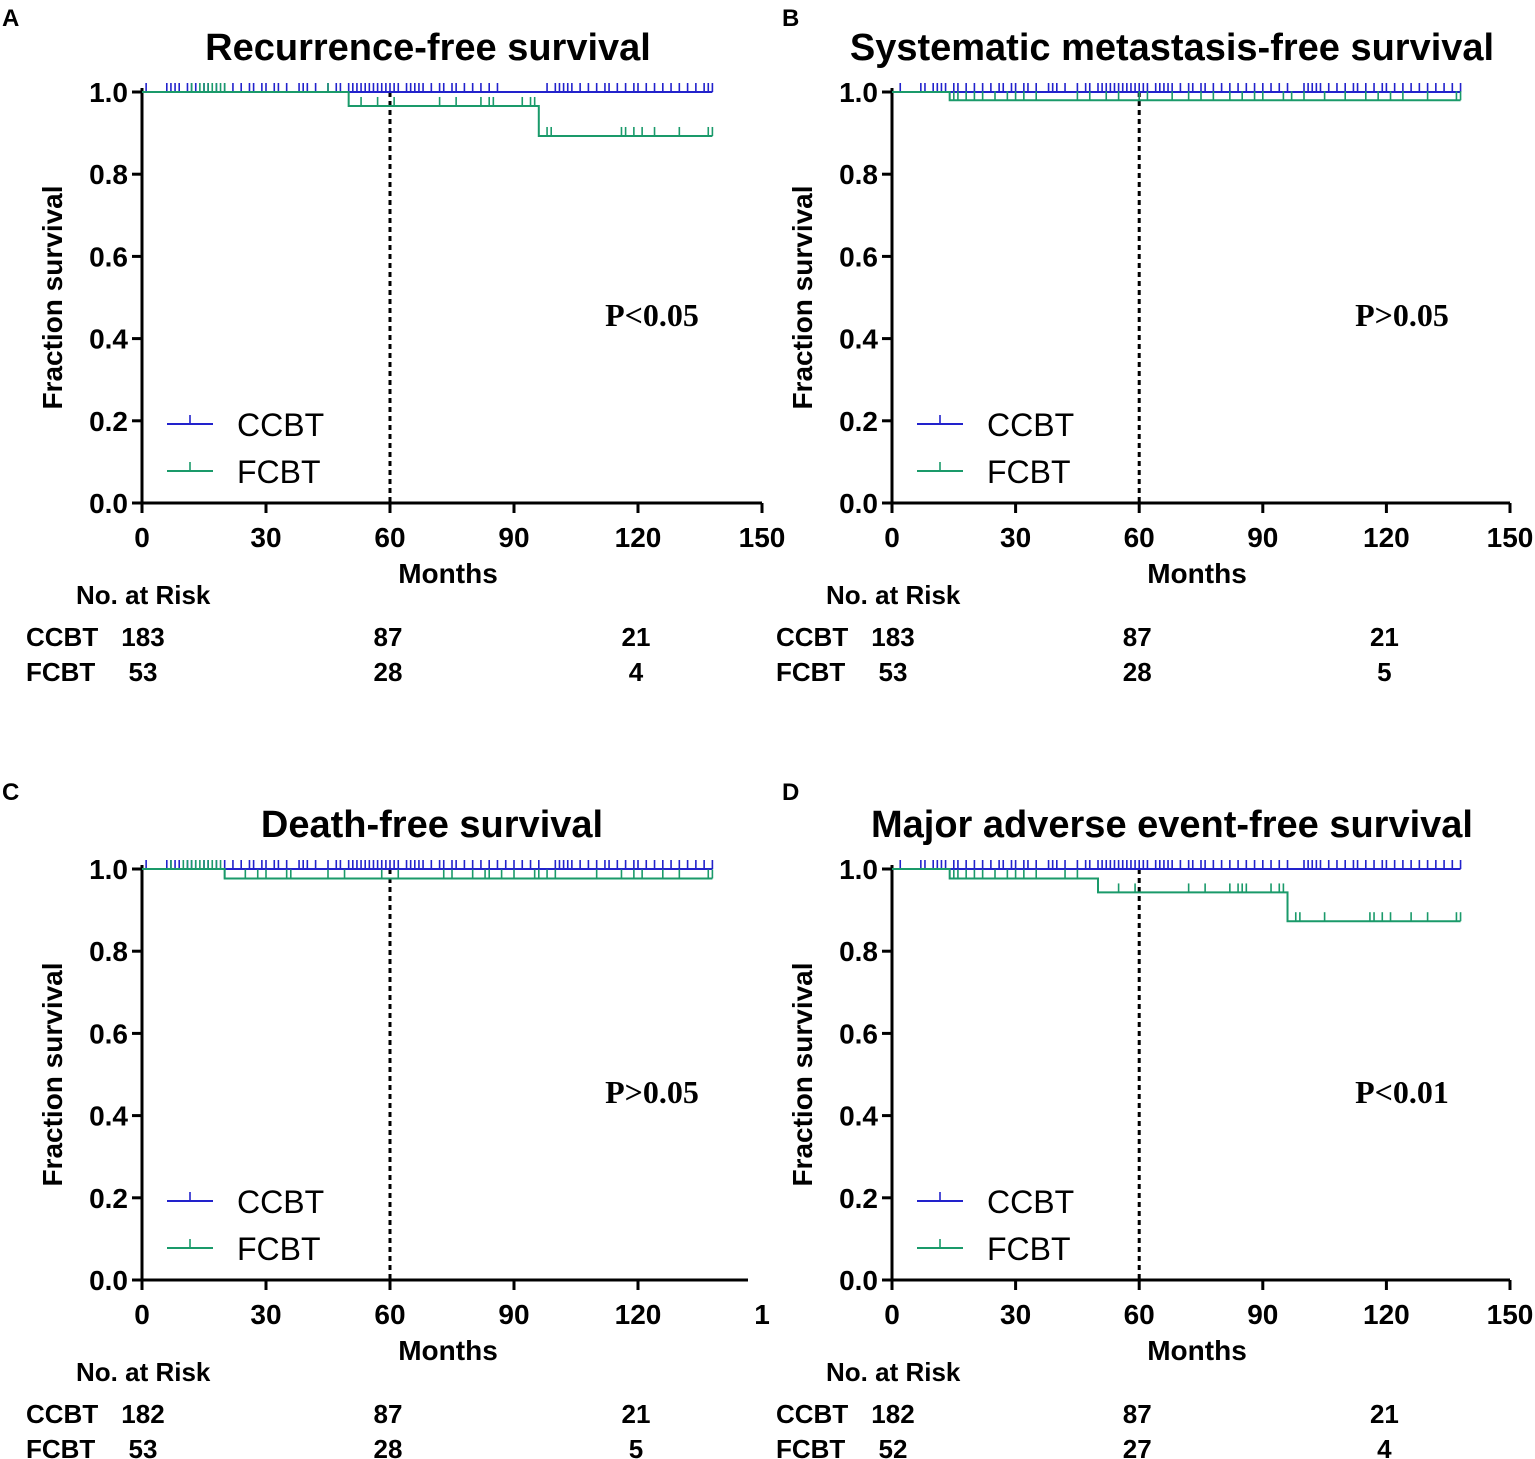 This screenshot has width=1535, height=1459. Describe the element at coordinates (1402, 1092) in the screenshot. I see `p-value: P<0.01` at that location.